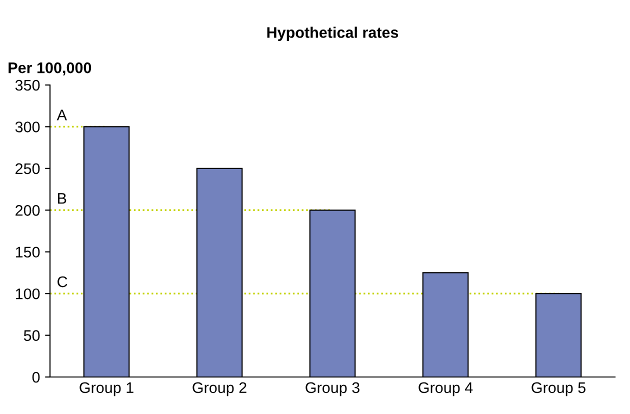 The height and width of the screenshot is (414, 630). Describe the element at coordinates (28, 252) in the screenshot. I see `y-tick-label: 150` at that location.